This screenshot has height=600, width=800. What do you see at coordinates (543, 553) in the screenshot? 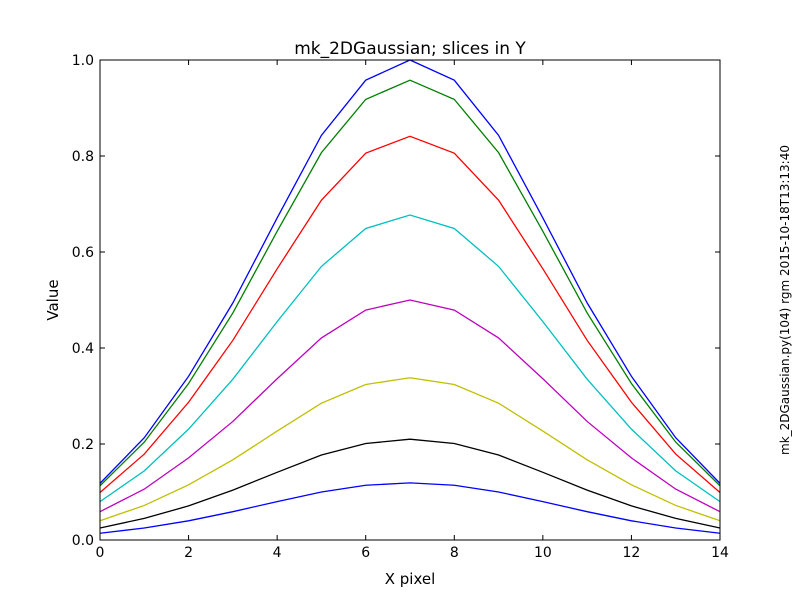
I see `x-tick-label: 10` at bounding box center [543, 553].